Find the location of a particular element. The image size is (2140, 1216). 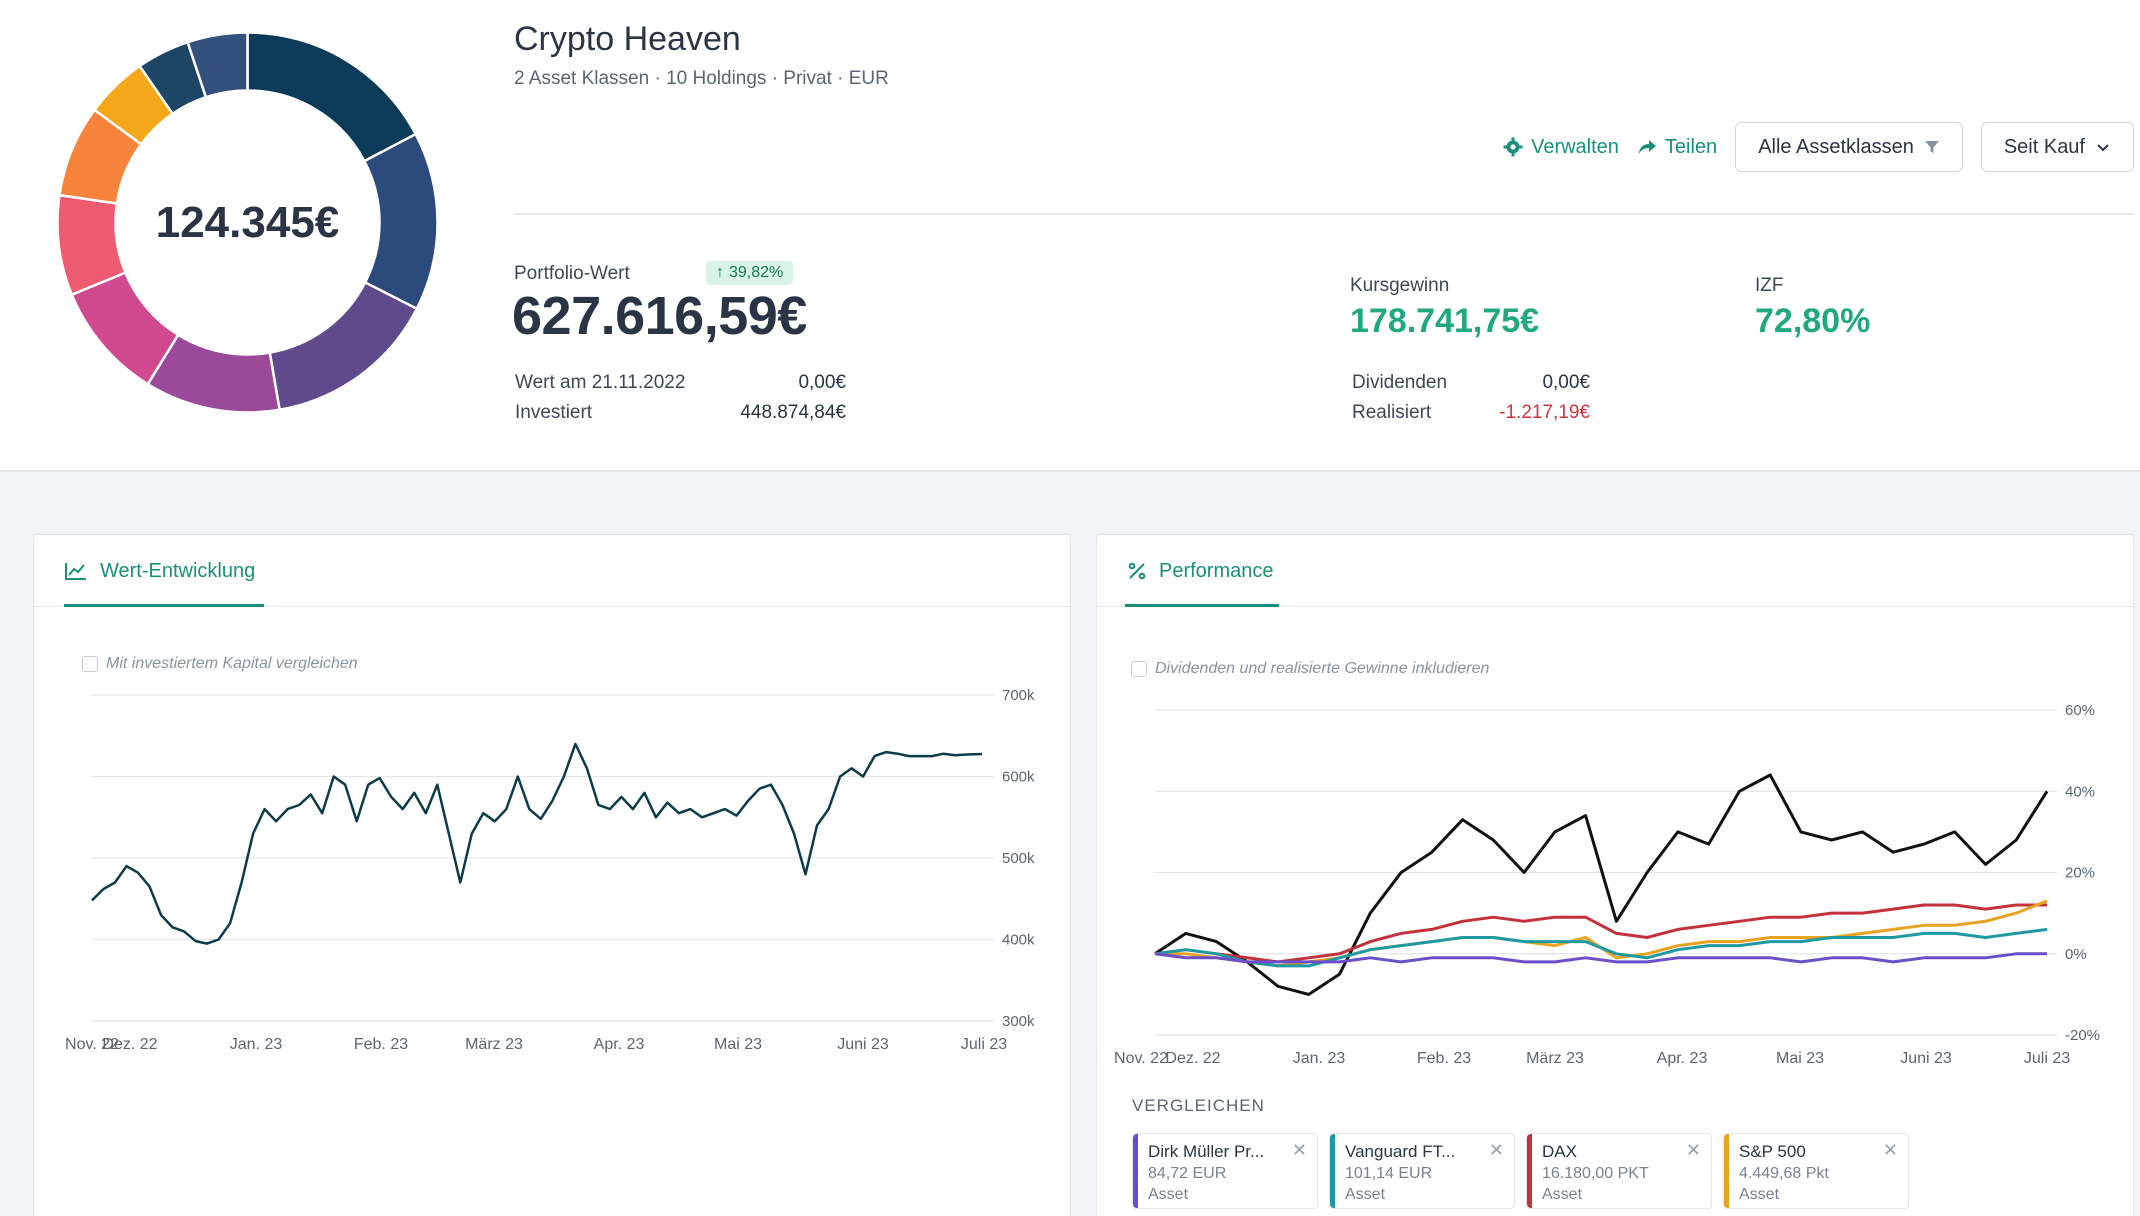

donut-slice is located at coordinates (217, 65).